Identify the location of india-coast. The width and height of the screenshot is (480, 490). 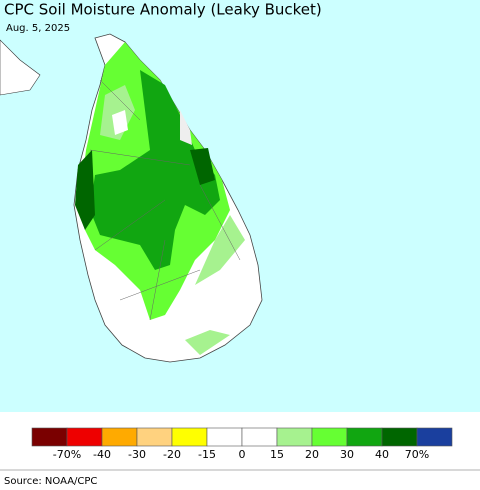
(20, 67).